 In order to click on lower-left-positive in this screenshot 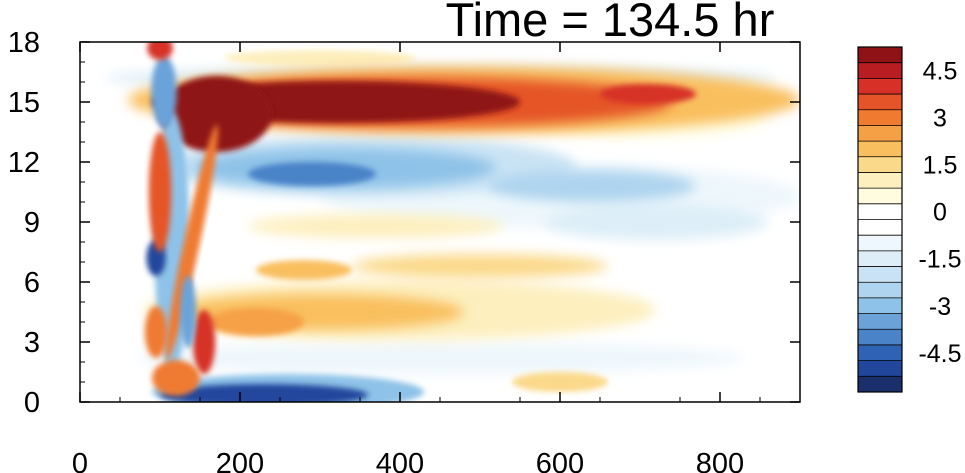, I will do `click(204, 342)`.